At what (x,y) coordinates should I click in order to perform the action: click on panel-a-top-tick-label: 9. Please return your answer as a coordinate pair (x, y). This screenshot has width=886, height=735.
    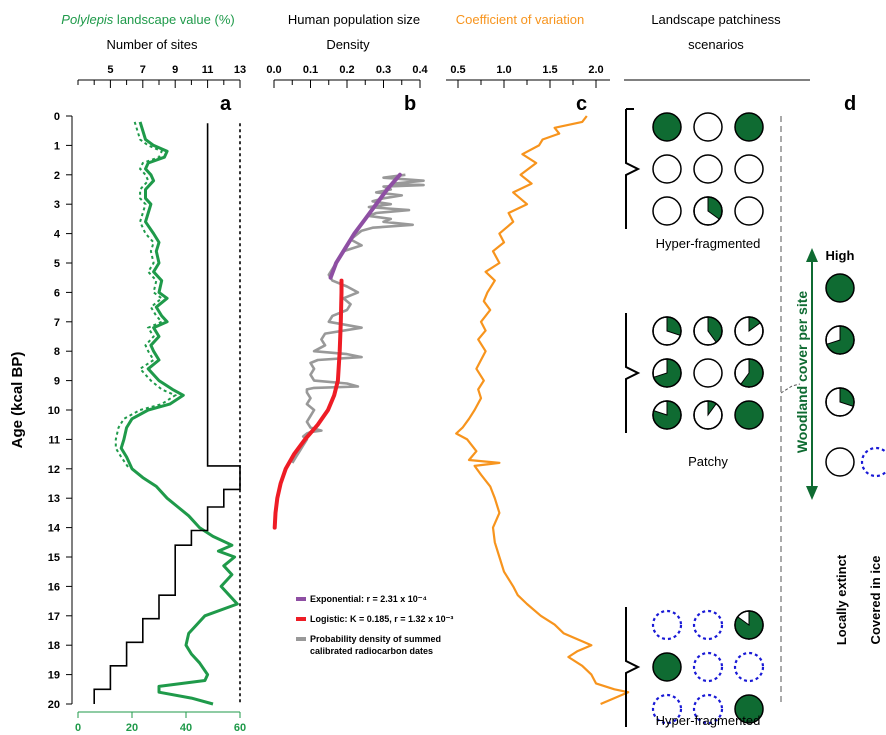
    Looking at the image, I should click on (175, 70).